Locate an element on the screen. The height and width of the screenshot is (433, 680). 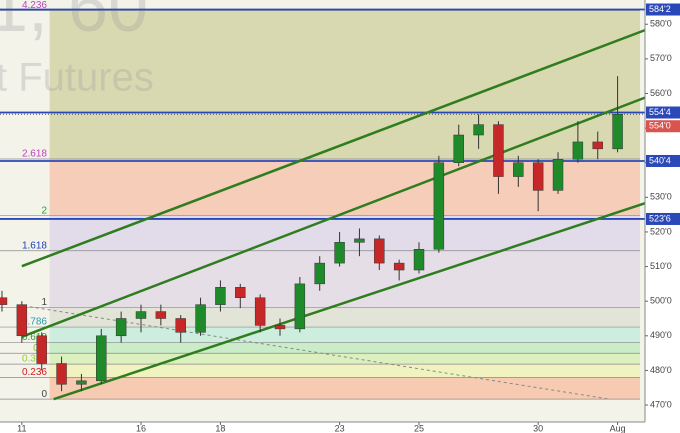
fib-label: 2.618 is located at coordinates (34, 154).